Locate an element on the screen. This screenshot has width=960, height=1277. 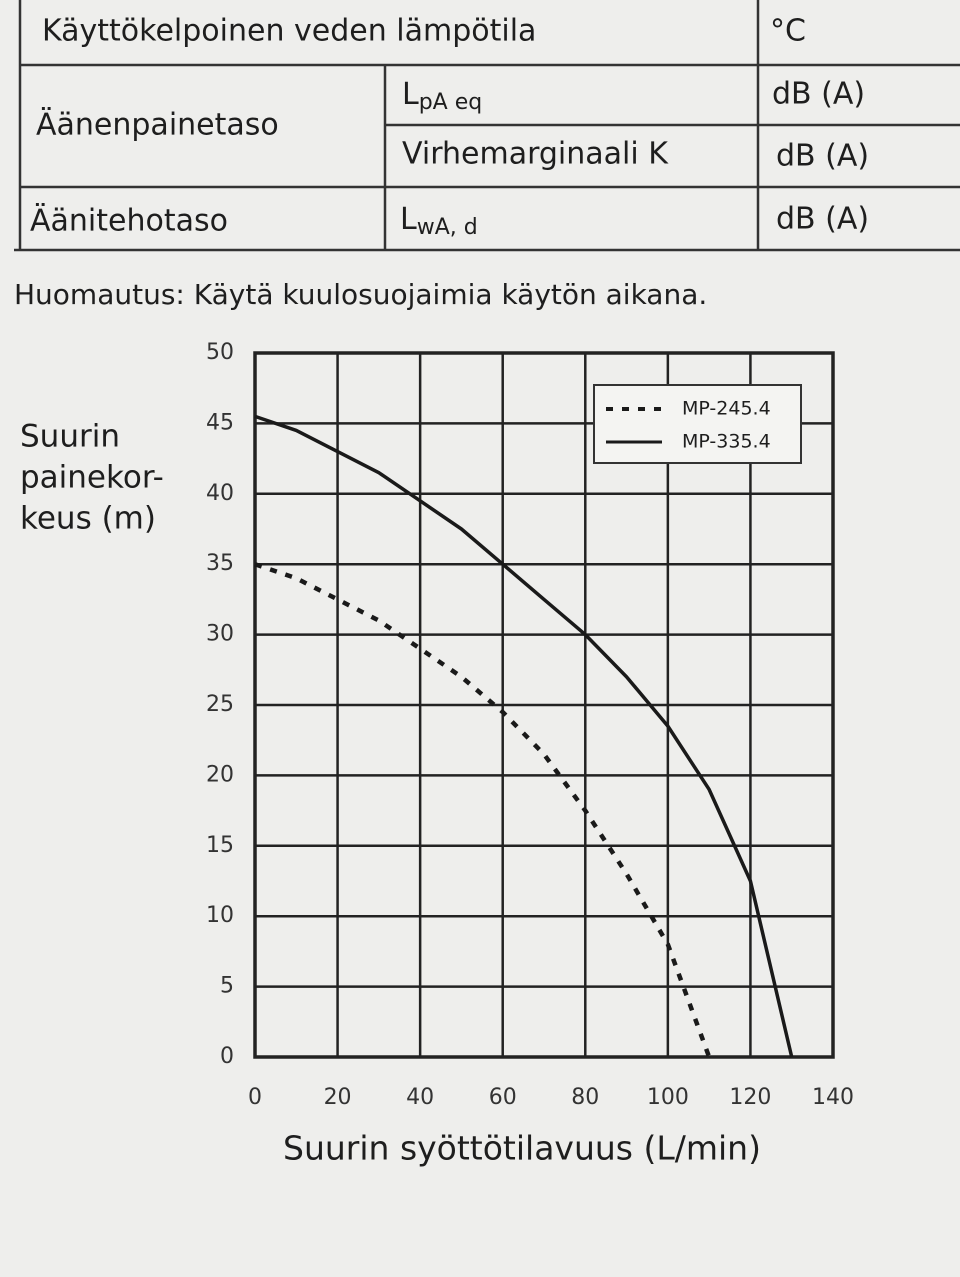
y-tick-label: 5 is located at coordinates (227, 986).